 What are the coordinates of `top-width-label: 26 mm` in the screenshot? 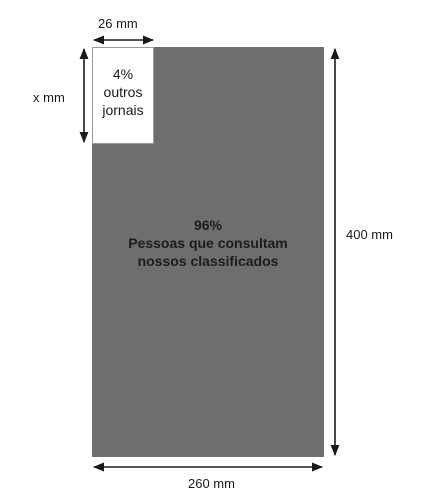 It's located at (118, 23).